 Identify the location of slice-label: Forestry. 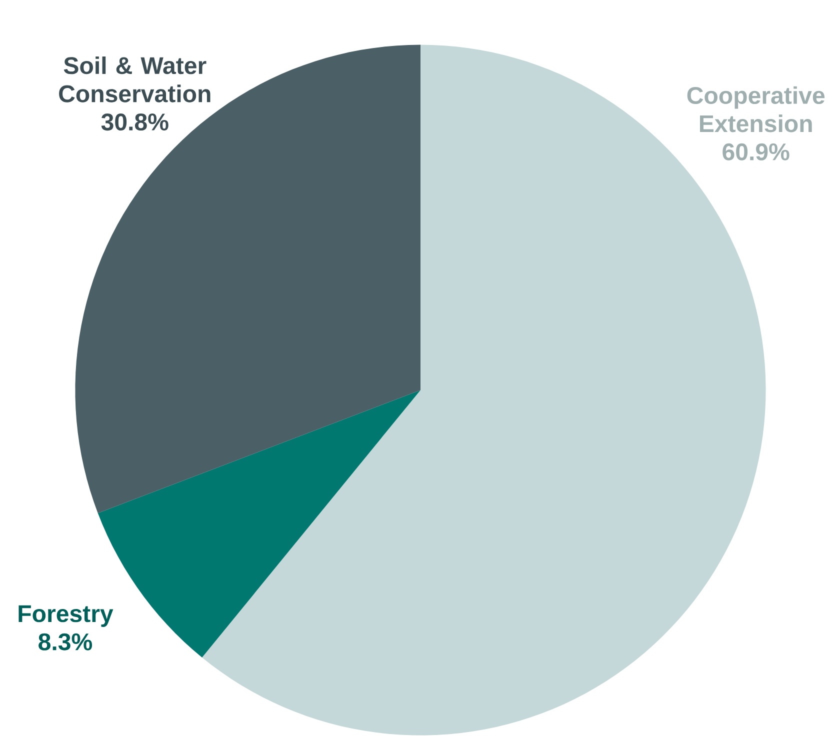
(66, 616).